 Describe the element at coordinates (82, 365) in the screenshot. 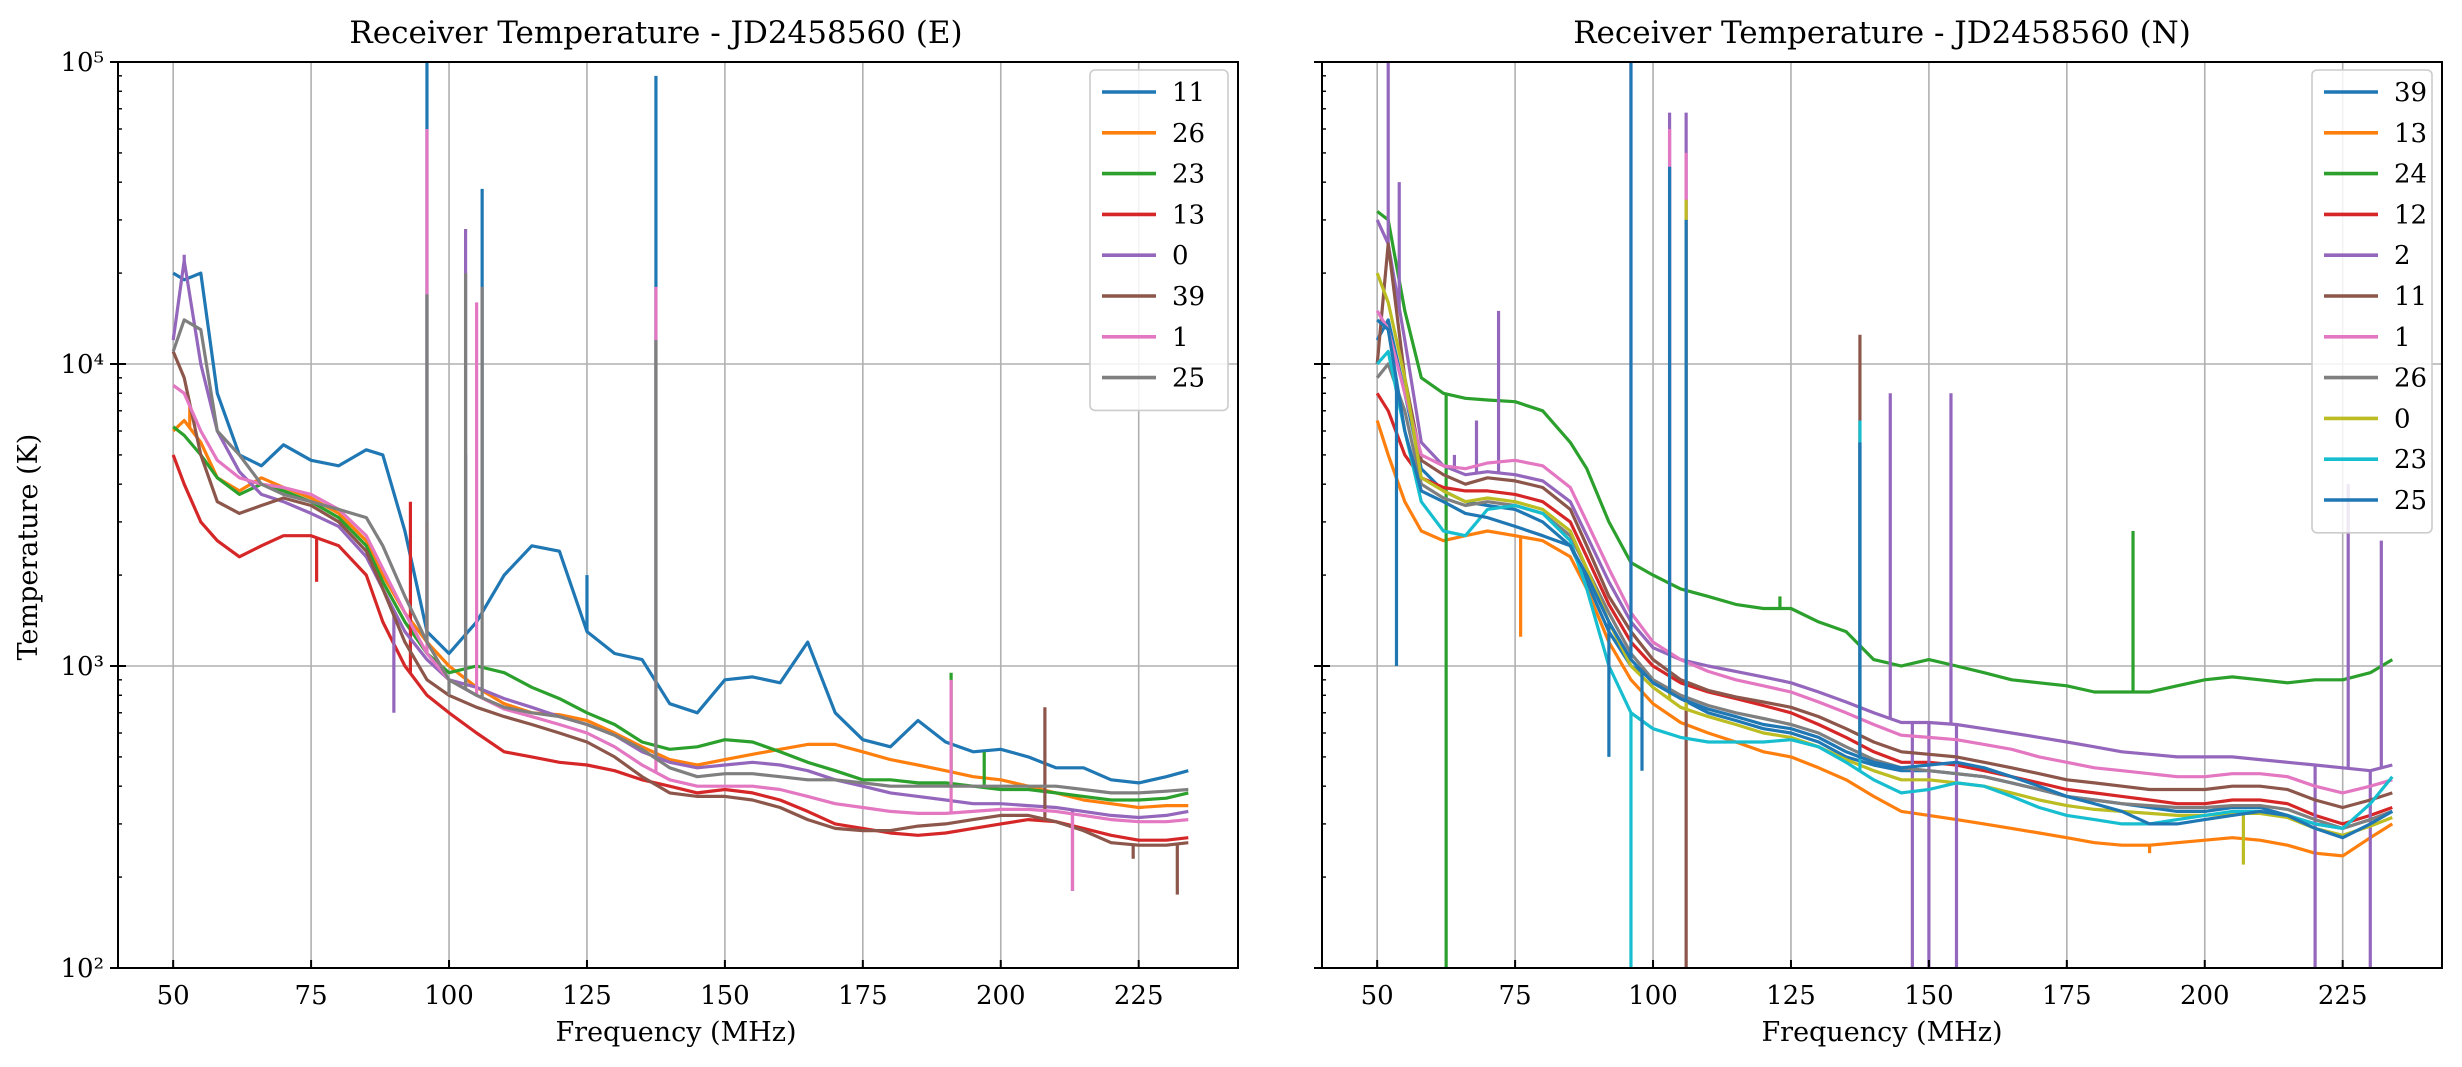

I see `y-tick-label: 10⁴` at that location.